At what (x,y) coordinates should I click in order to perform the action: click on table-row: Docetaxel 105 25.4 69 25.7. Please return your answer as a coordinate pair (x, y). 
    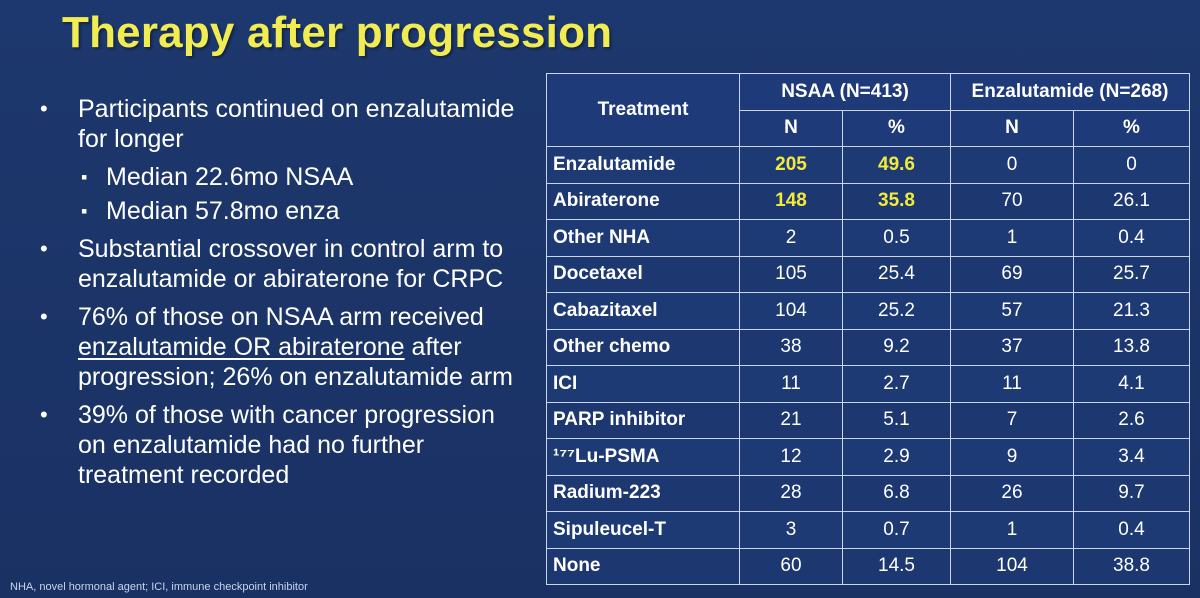
    Looking at the image, I should click on (868, 274).